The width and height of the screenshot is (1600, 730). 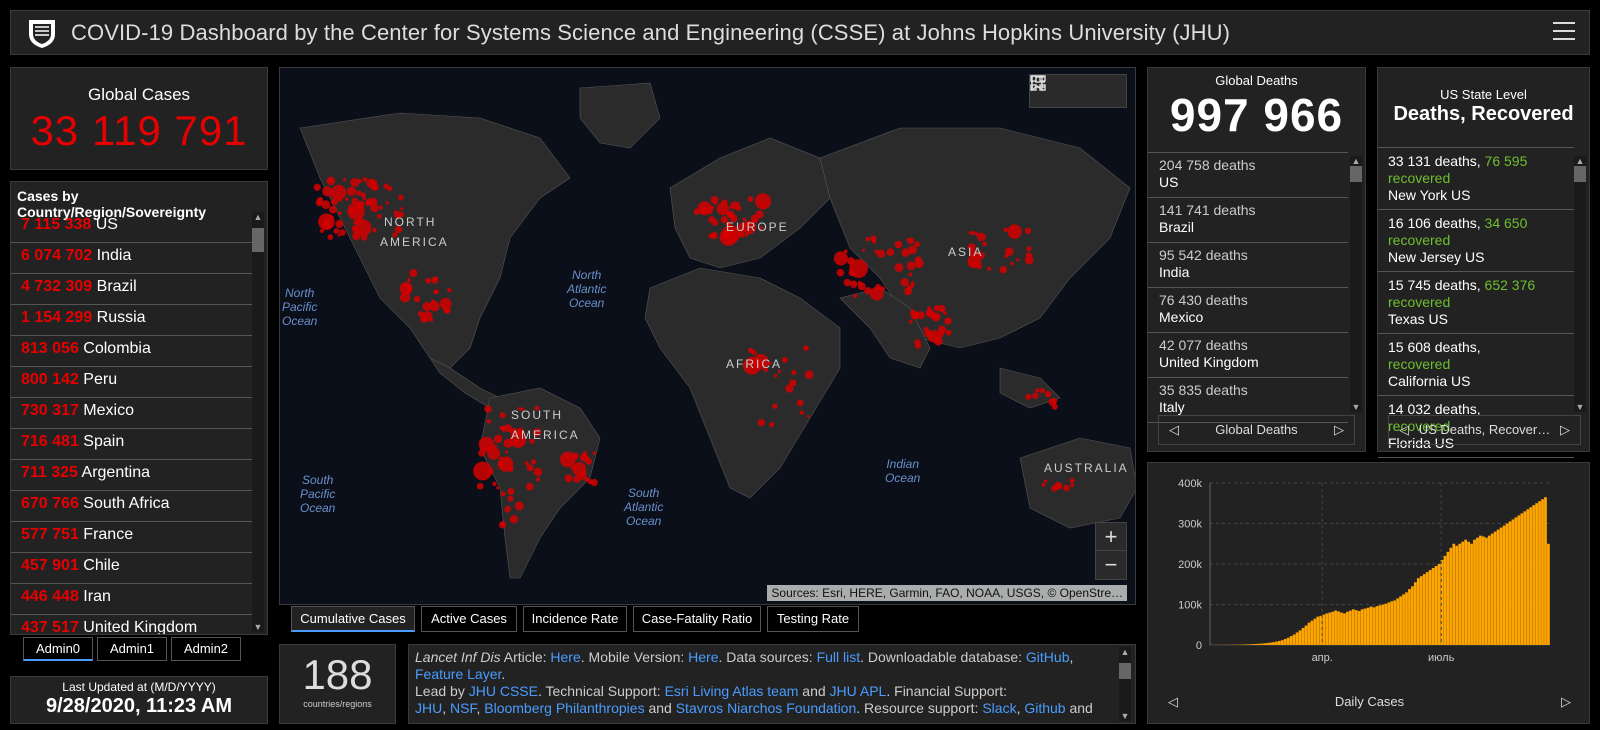 I want to click on scroll-down-icon: ▼, so click(x=1580, y=407).